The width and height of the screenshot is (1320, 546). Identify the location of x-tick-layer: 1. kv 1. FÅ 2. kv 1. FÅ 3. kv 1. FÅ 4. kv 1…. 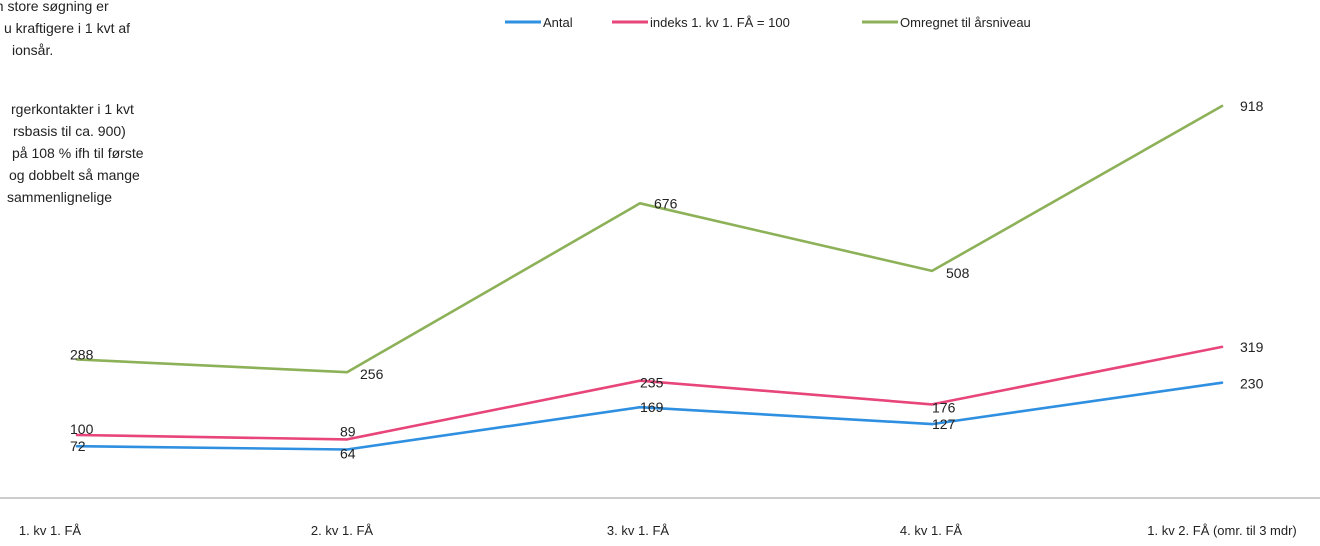
(658, 530).